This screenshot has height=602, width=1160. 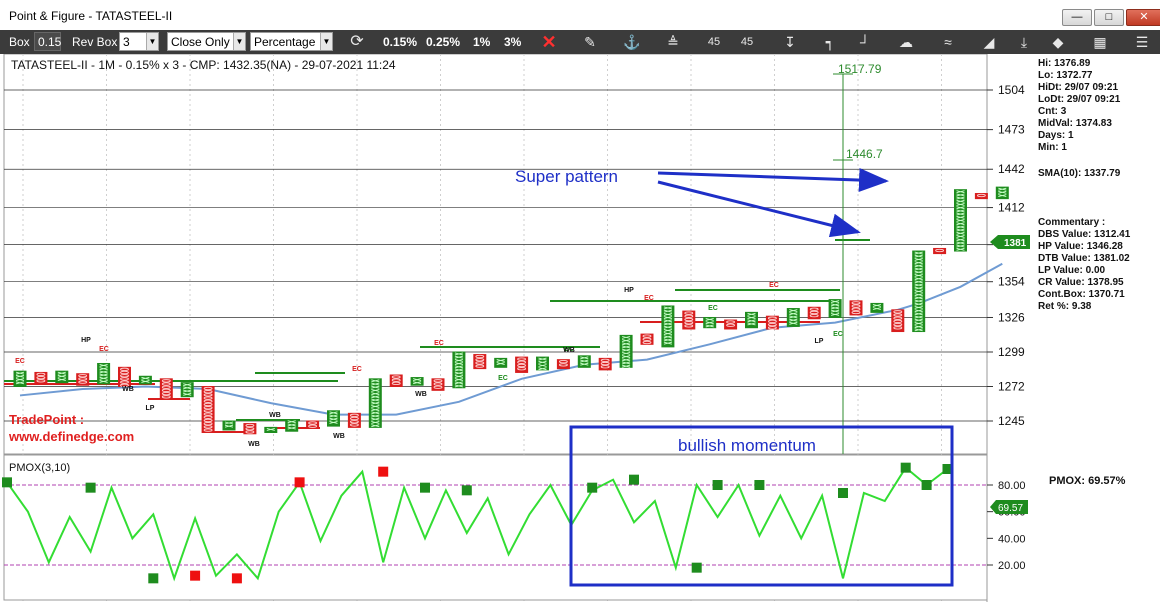 I want to click on pmox-title: PMOX(3,10), so click(x=39, y=468).